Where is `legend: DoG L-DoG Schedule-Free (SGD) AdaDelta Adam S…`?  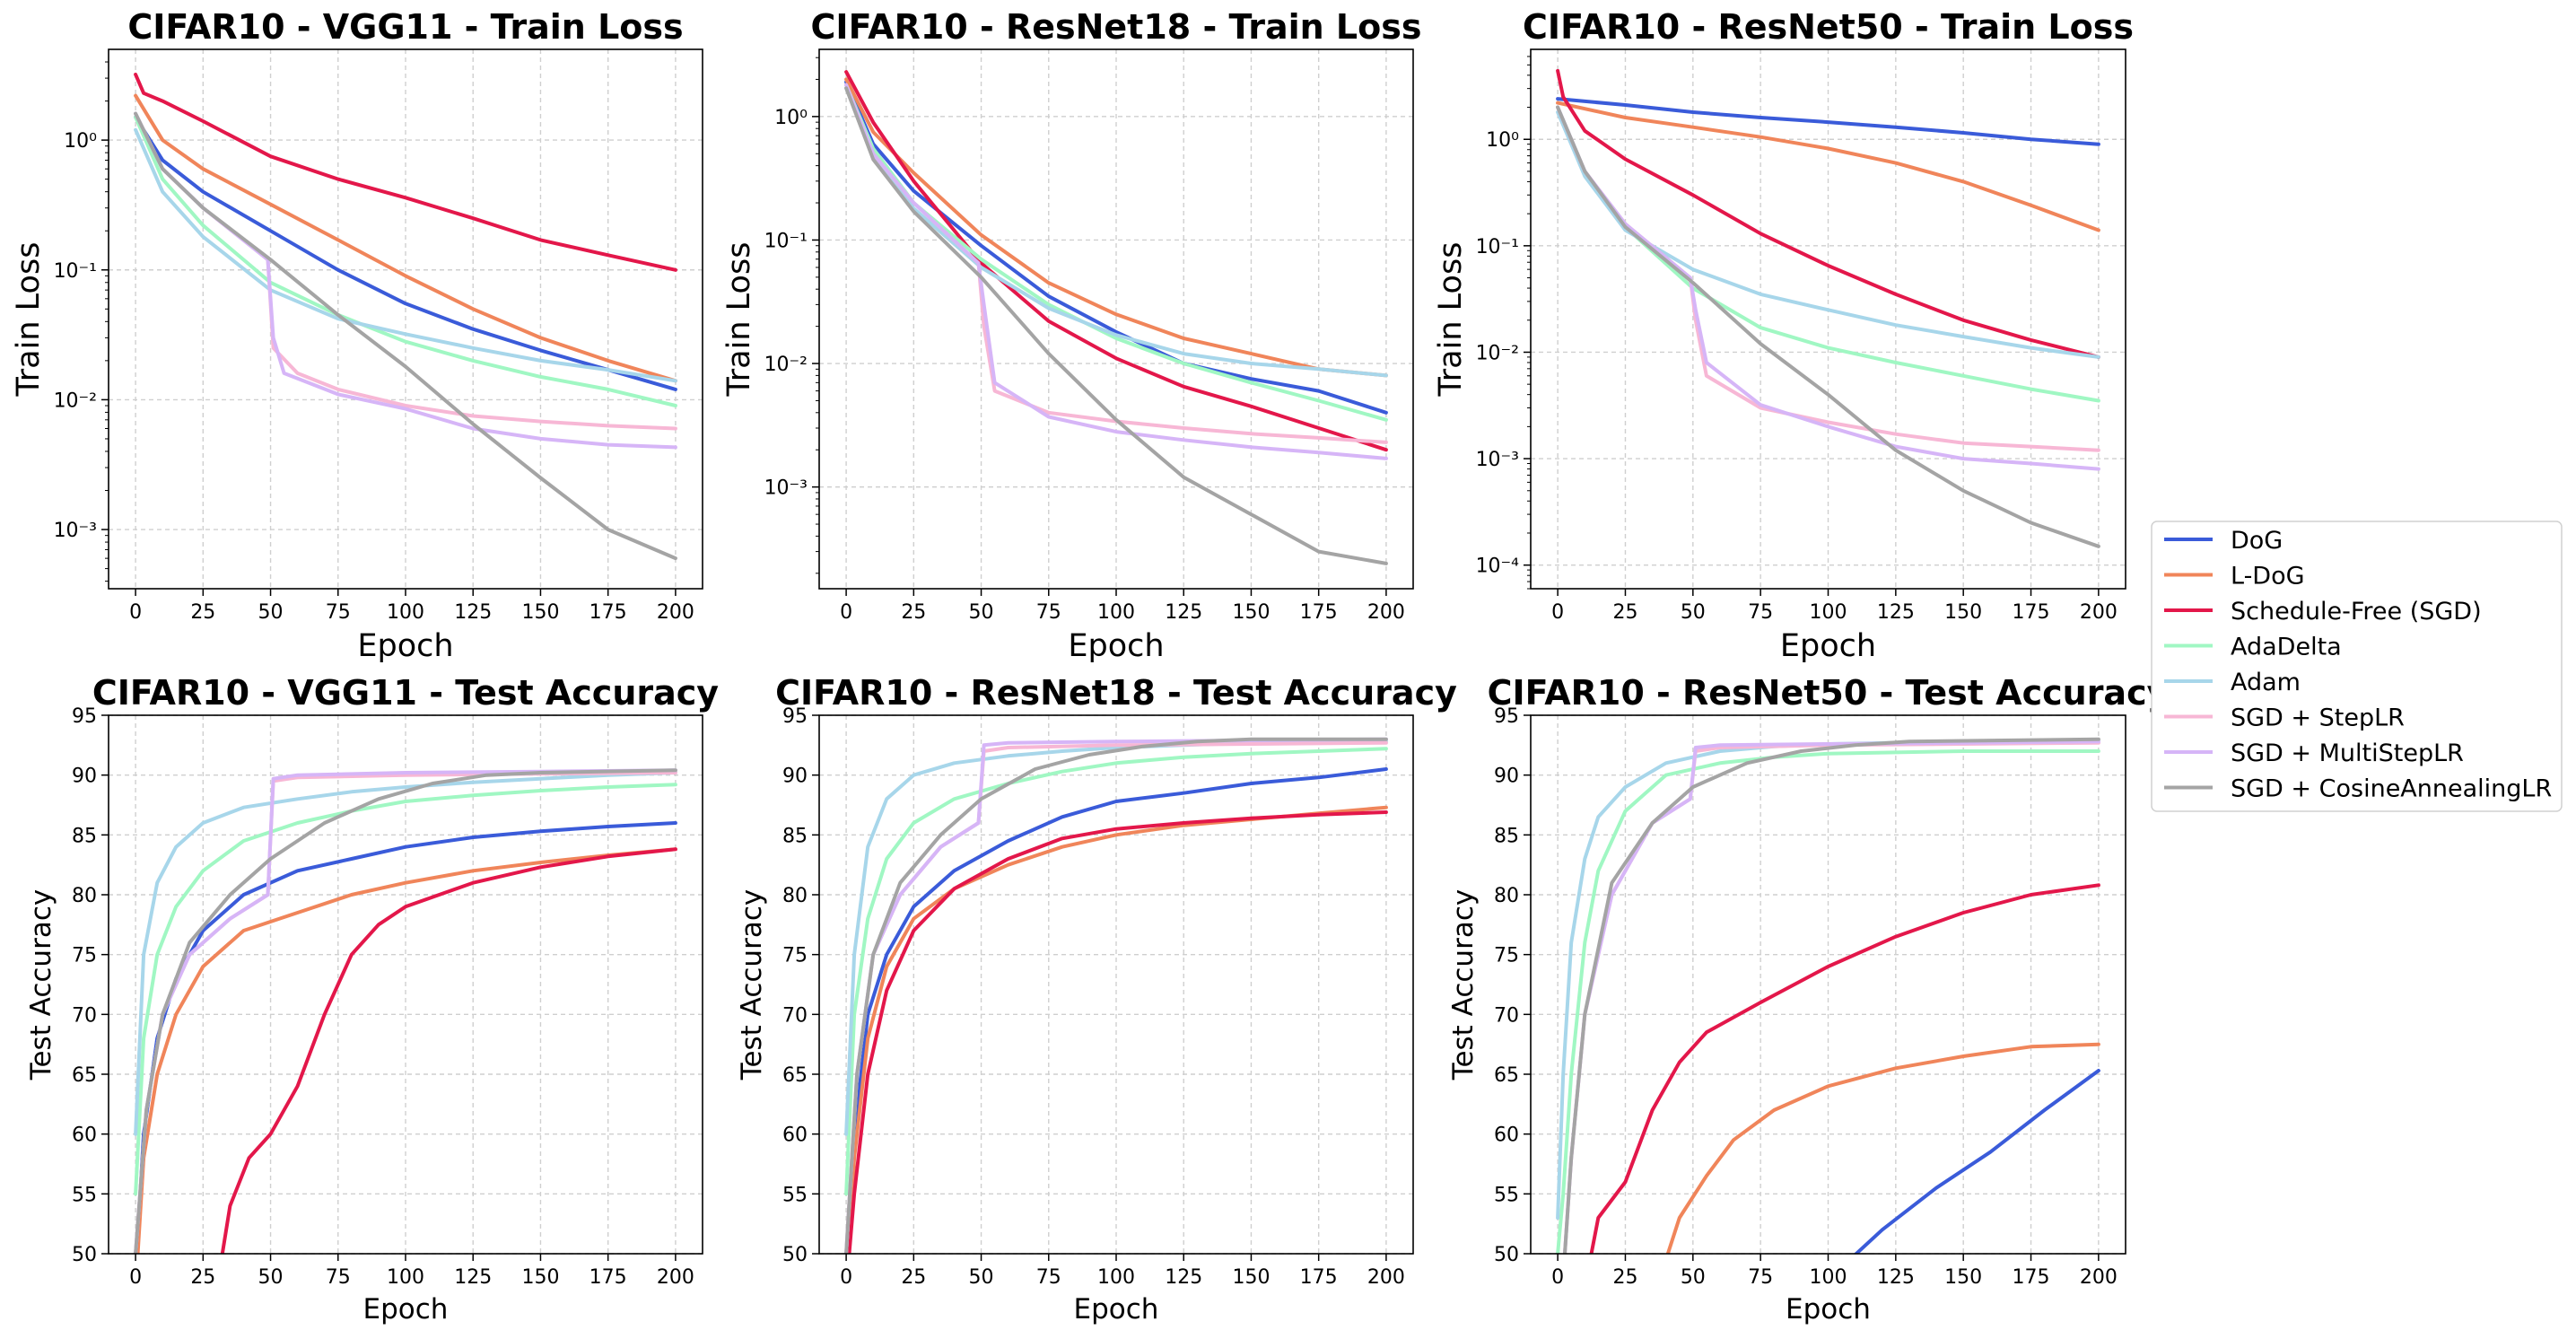
legend: DoG L-DoG Schedule-Free (SGD) AdaDelta Adam S… is located at coordinates (2357, 666).